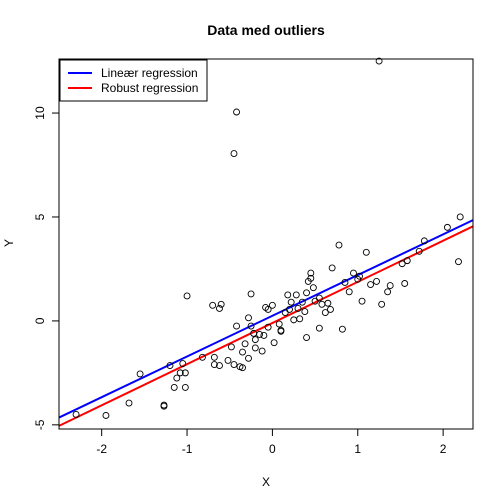  What do you see at coordinates (357, 449) in the screenshot?
I see `x-tick-label: 1` at bounding box center [357, 449].